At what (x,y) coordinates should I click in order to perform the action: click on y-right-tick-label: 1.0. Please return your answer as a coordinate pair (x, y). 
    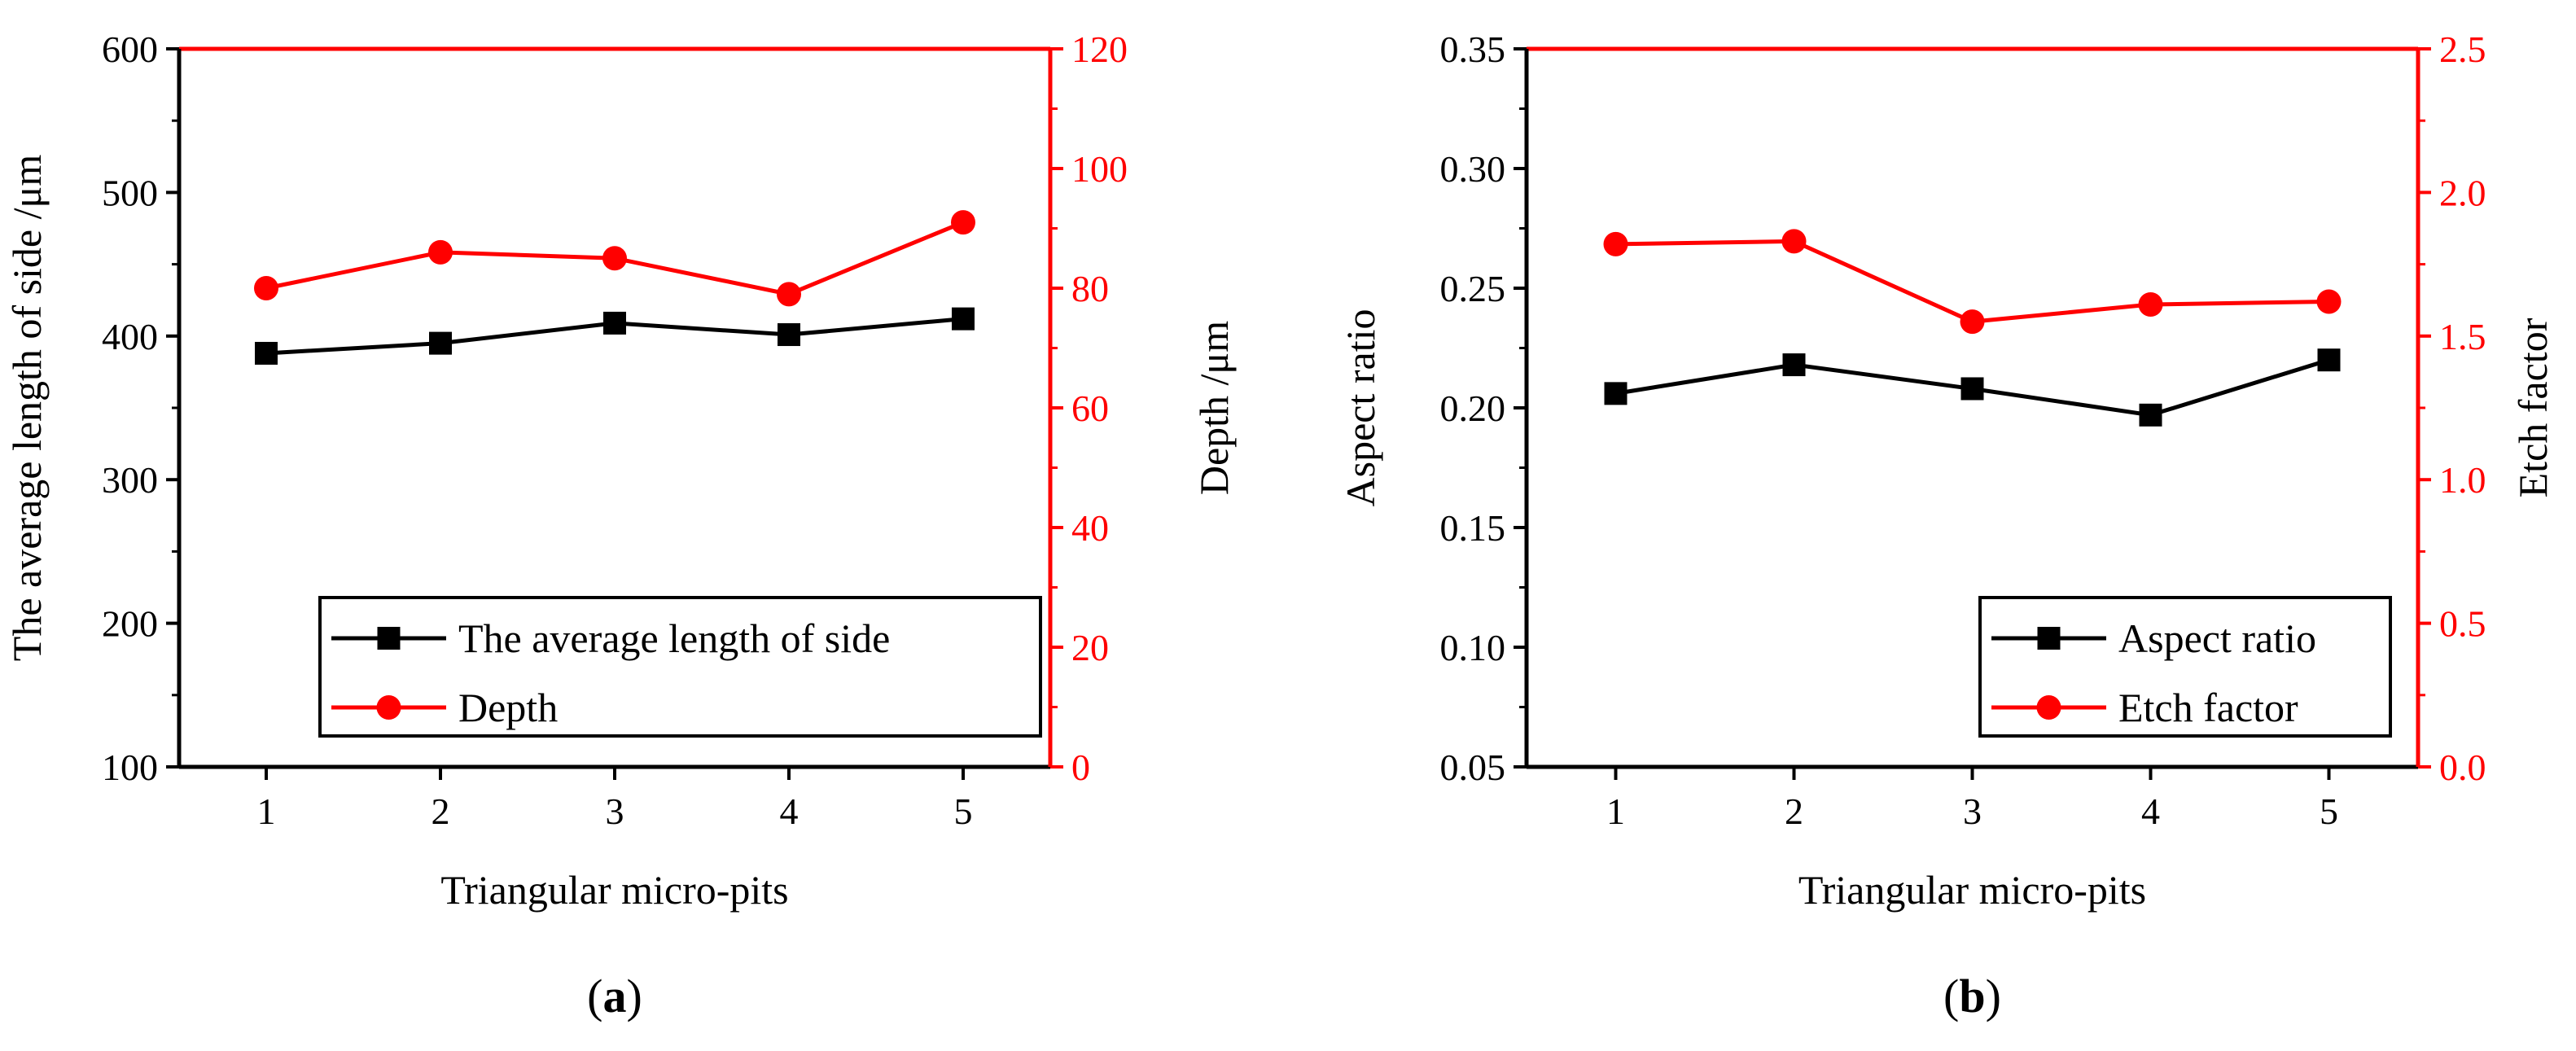
    Looking at the image, I should click on (2462, 480).